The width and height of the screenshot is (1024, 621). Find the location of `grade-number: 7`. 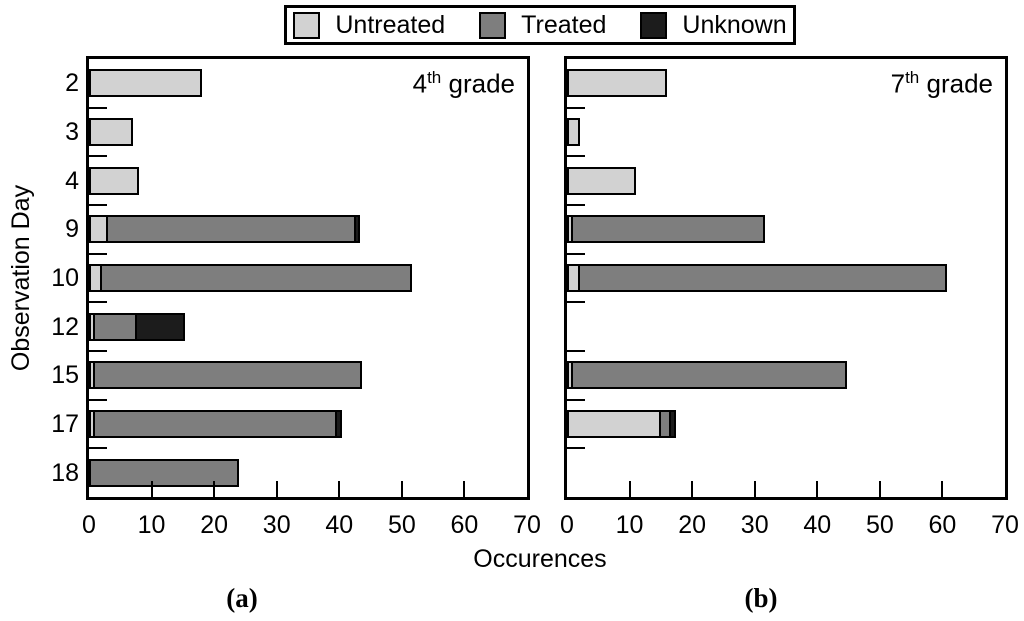

grade-number: 7 is located at coordinates (898, 83).